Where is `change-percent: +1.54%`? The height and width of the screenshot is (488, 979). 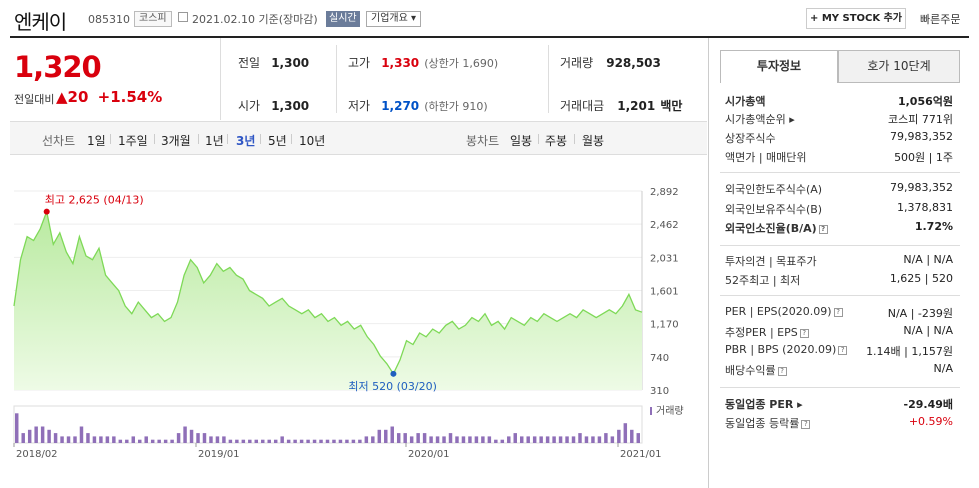 change-percent: +1.54% is located at coordinates (130, 97).